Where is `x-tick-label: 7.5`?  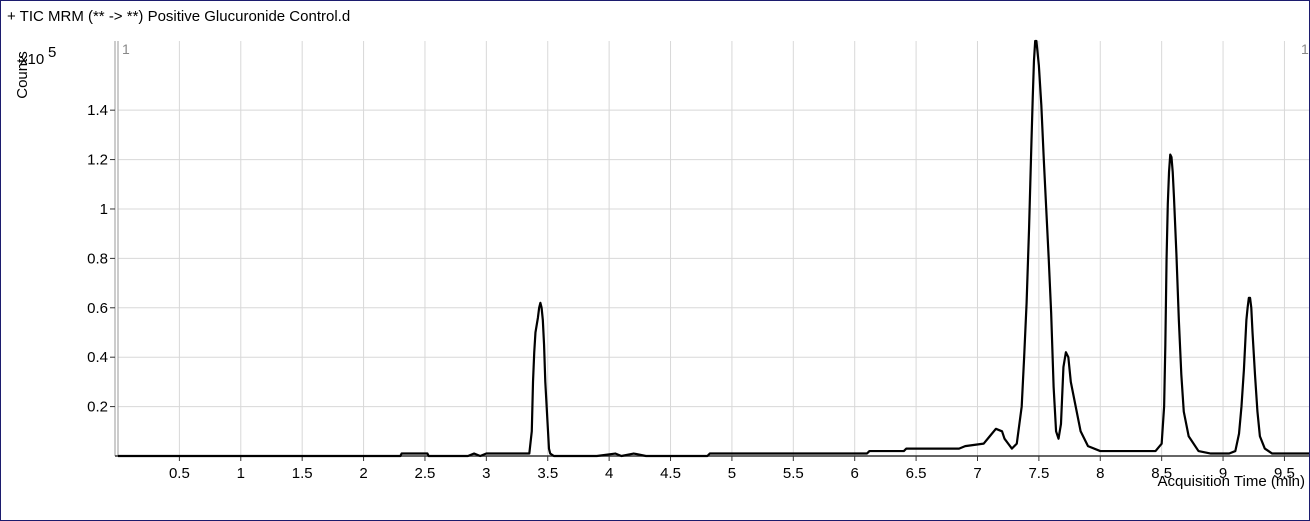
x-tick-label: 7.5 is located at coordinates (1038, 473).